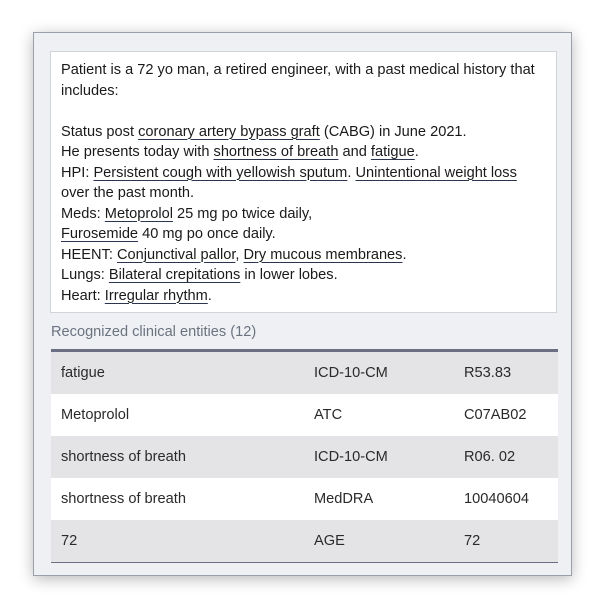 This screenshot has width=614, height=615. What do you see at coordinates (304, 499) in the screenshot?
I see `table-row: shortness of breath MedDRA 10040604` at bounding box center [304, 499].